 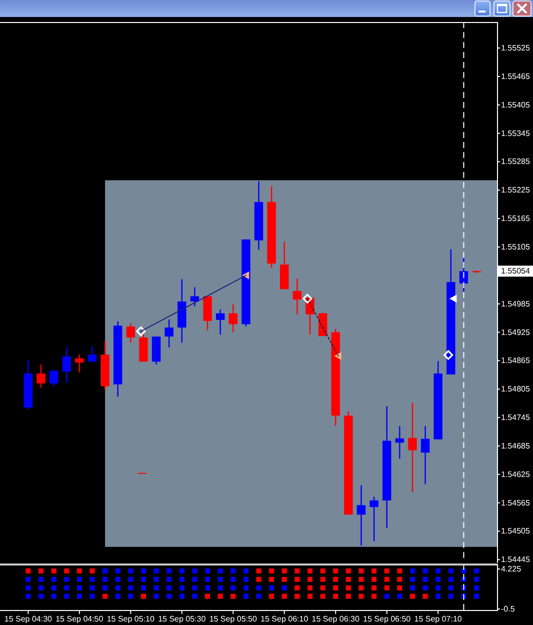 I want to click on y-tick-label: 1.54925, so click(x=515, y=332).